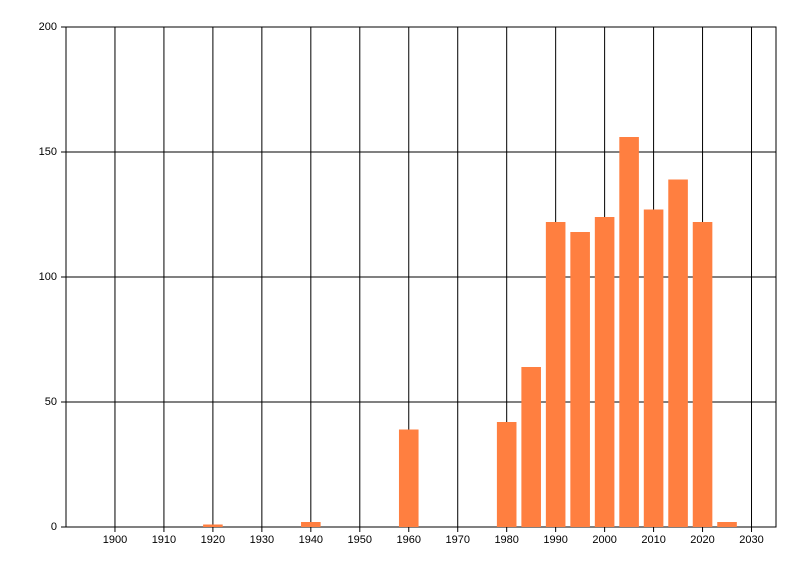 This screenshot has width=800, height=576. I want to click on y-tick-label: 200, so click(48, 27).